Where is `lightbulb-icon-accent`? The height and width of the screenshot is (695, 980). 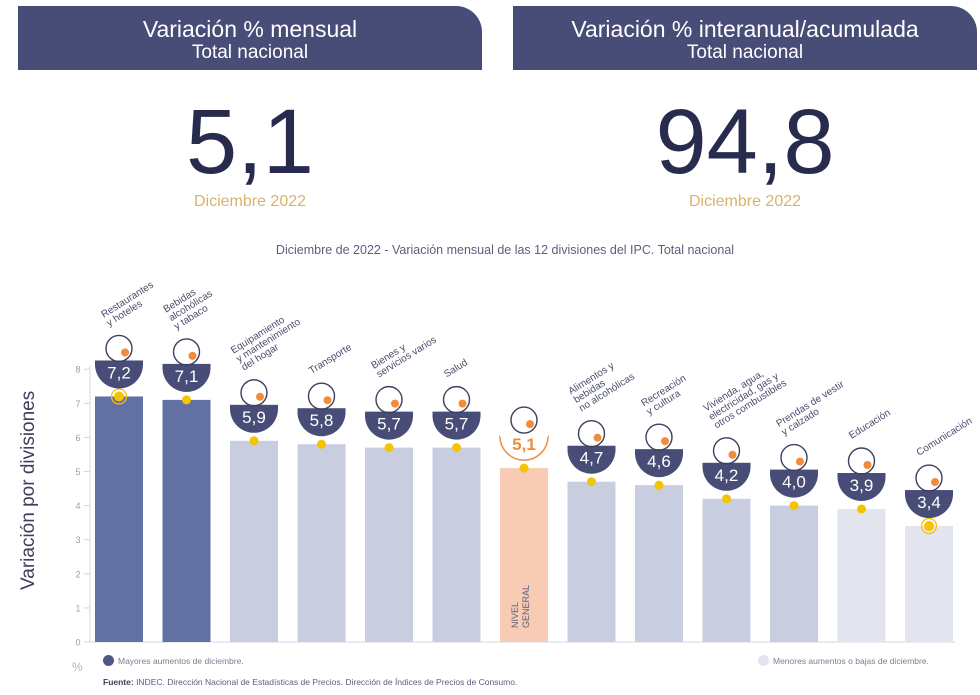 lightbulb-icon-accent is located at coordinates (732, 454).